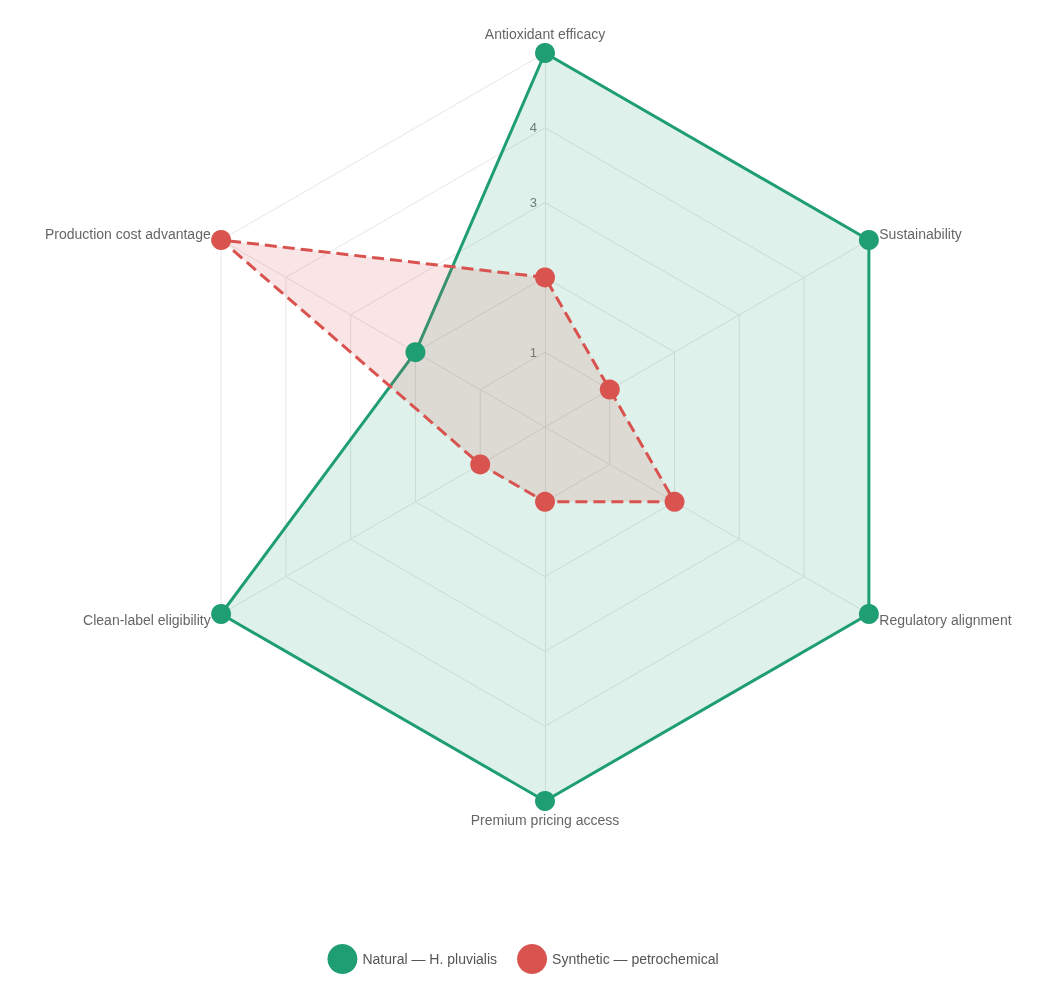 The image size is (1046, 981). What do you see at coordinates (533, 352) in the screenshot?
I see `y-tick-label: 1` at bounding box center [533, 352].